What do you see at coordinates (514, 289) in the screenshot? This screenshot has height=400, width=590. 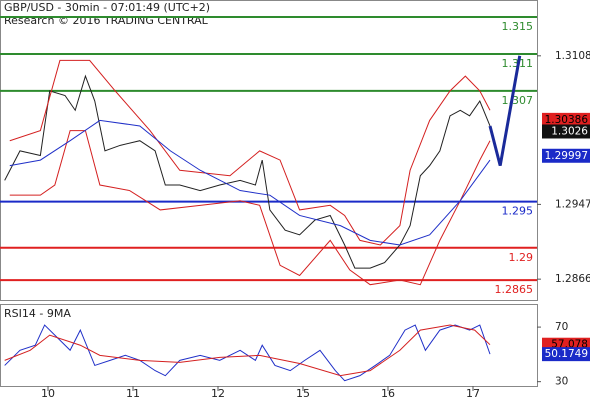 I see `level-label: 1.2865` at bounding box center [514, 289].